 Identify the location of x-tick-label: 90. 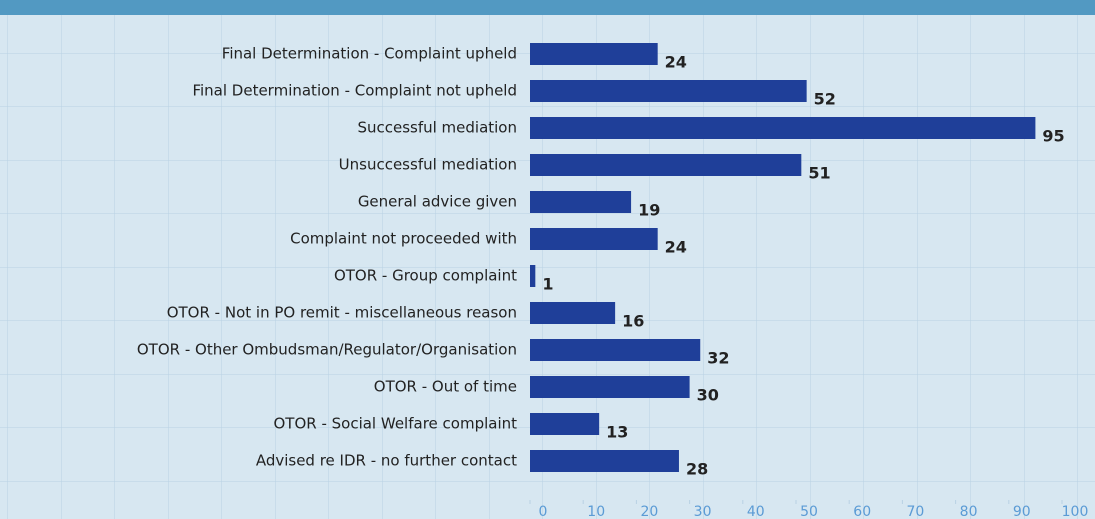
(1022, 511).